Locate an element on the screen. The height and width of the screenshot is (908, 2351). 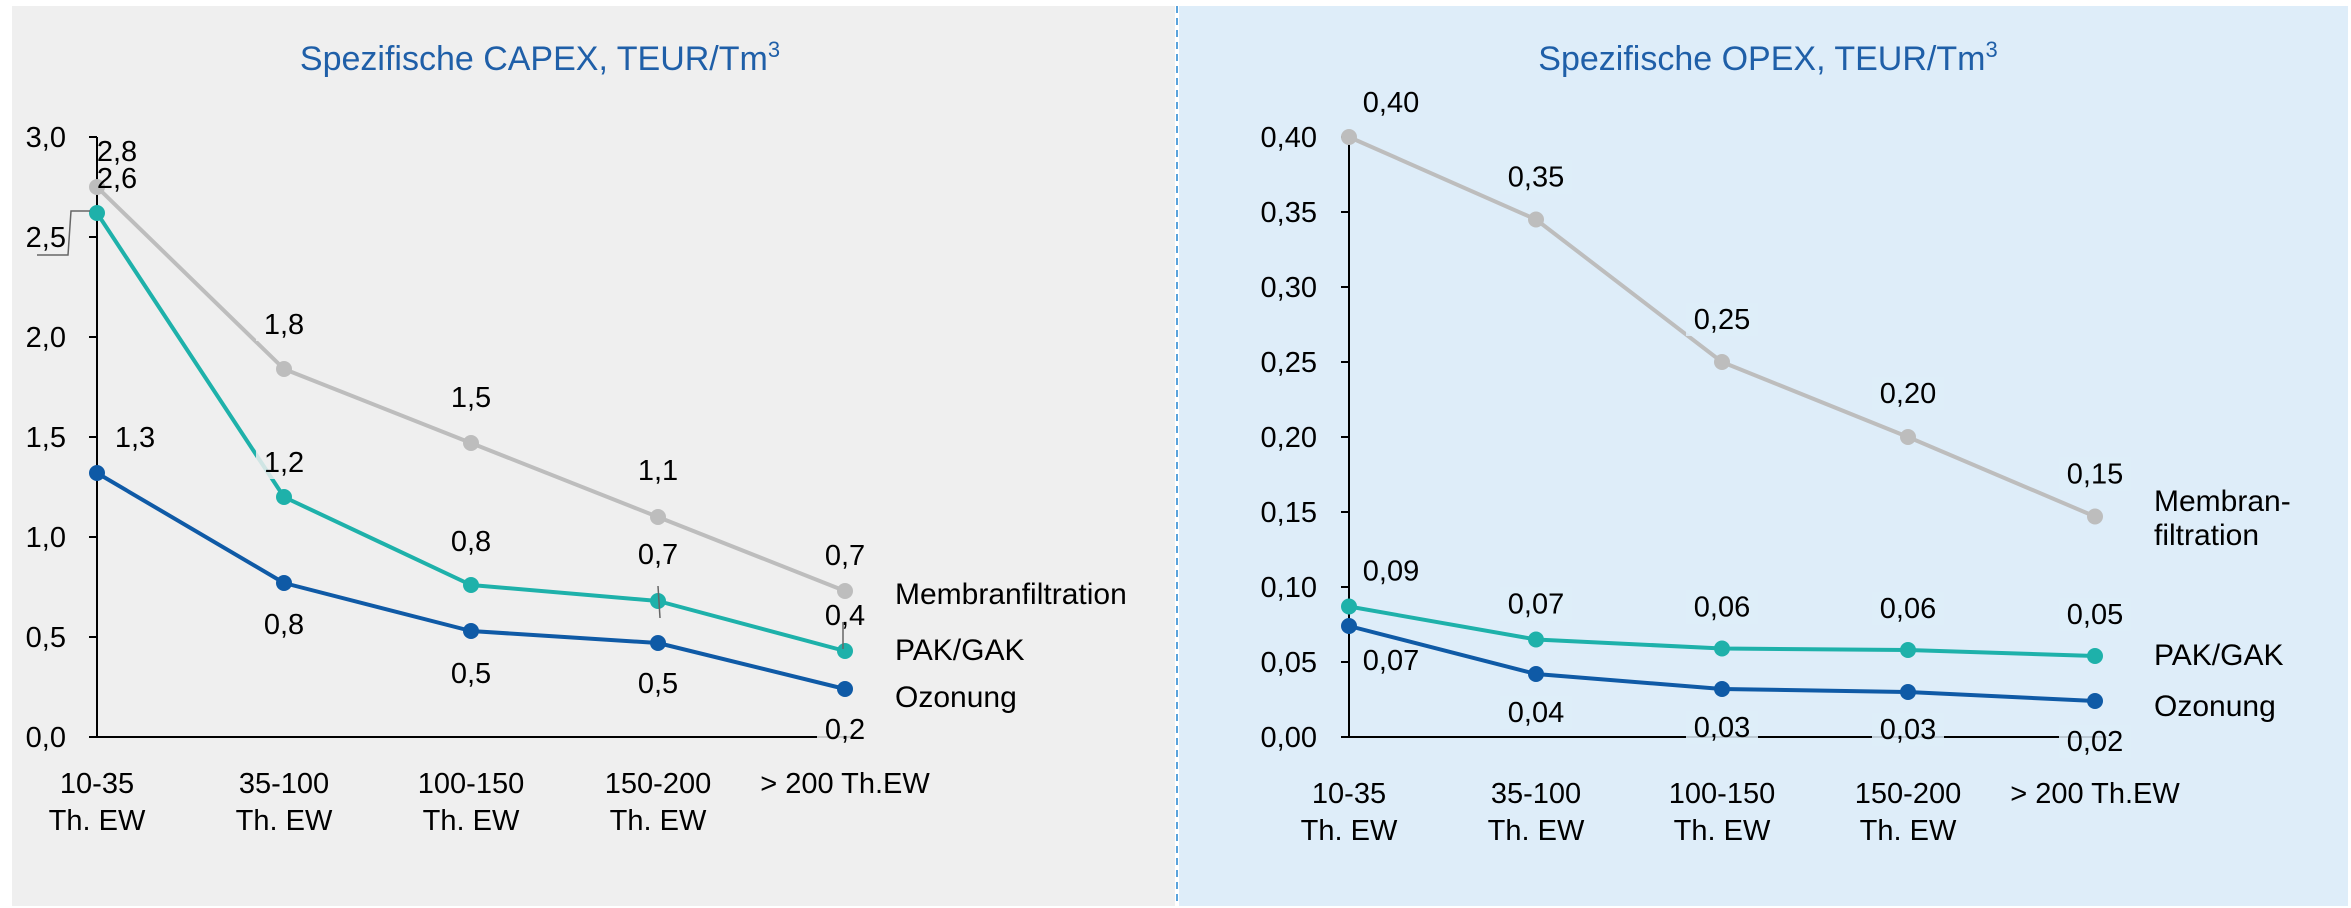
opex-series-membranfiltration-name-label: Membran-filtration is located at coordinates (2222, 518).